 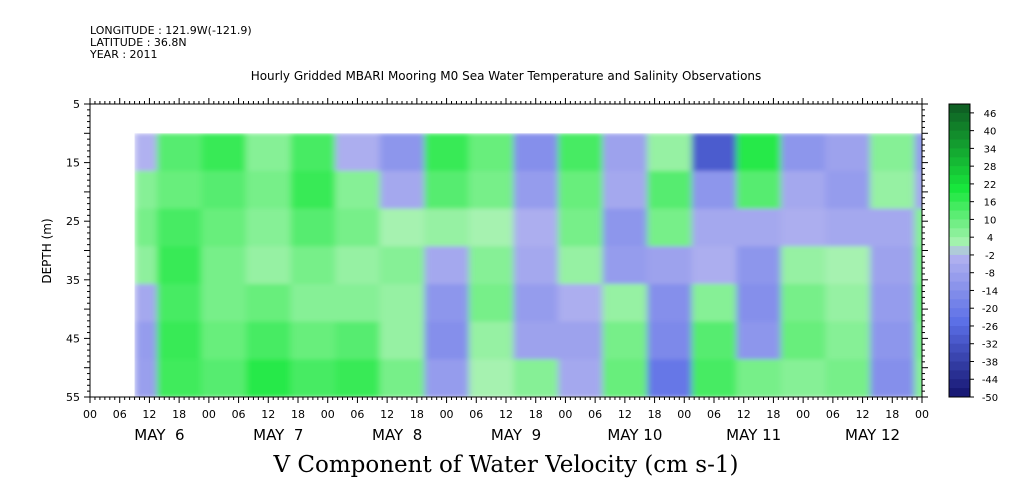 What do you see at coordinates (73, 338) in the screenshot?
I see `y-tick-label: 45` at bounding box center [73, 338].